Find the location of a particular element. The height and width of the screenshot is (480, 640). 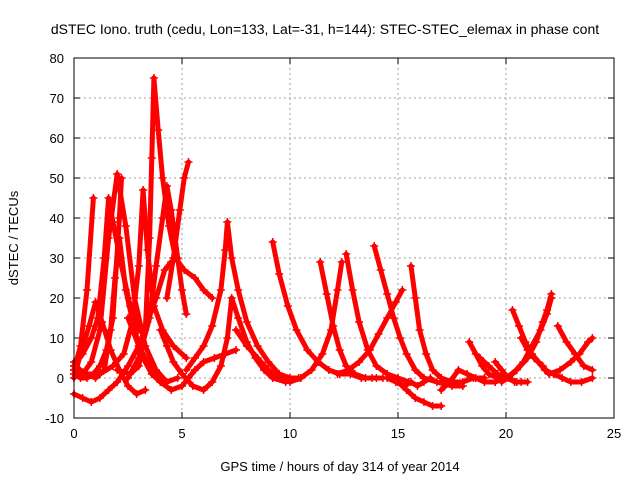

y-tick-label: -10 is located at coordinates (54, 418).